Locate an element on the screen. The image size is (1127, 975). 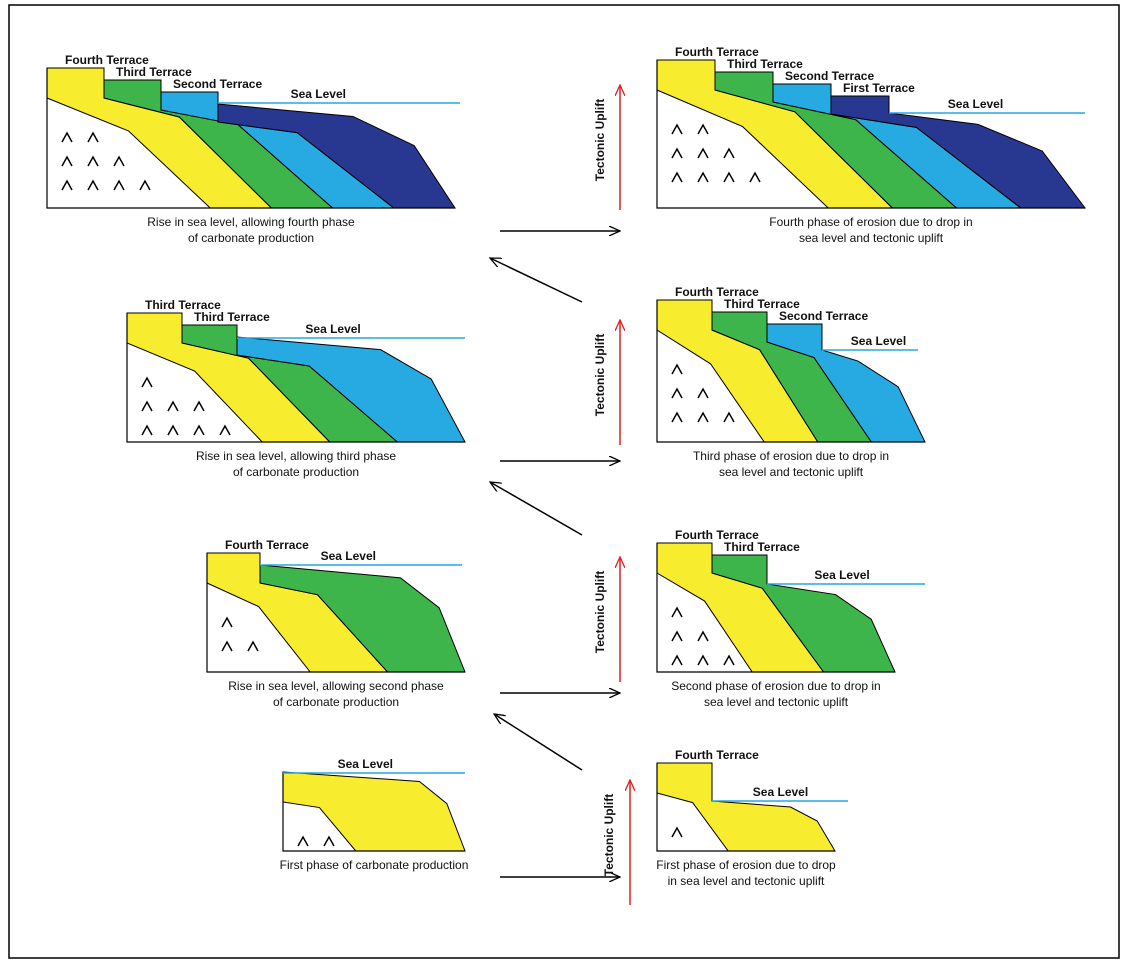
caption: Rise in sea level, allowing fourth phase is located at coordinates (251, 222).